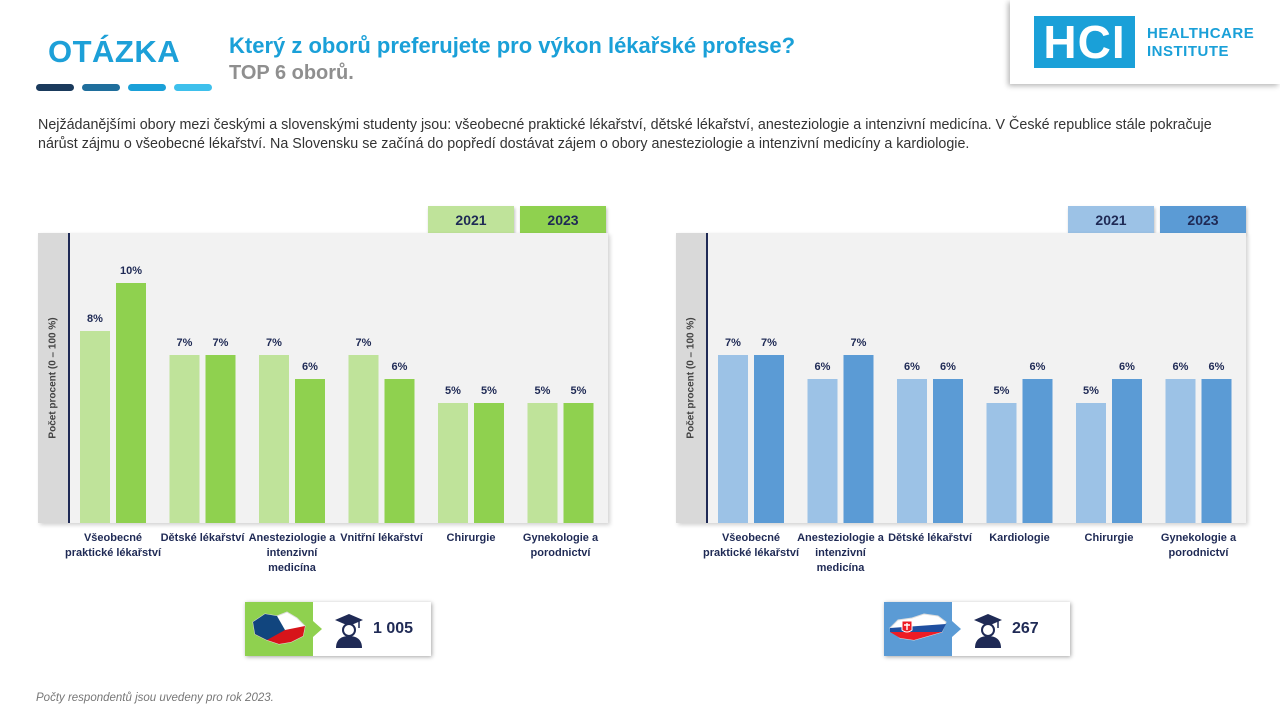 This screenshot has width=1280, height=720. What do you see at coordinates (95, 319) in the screenshot?
I see `data-label-2021-0: 8%` at bounding box center [95, 319].